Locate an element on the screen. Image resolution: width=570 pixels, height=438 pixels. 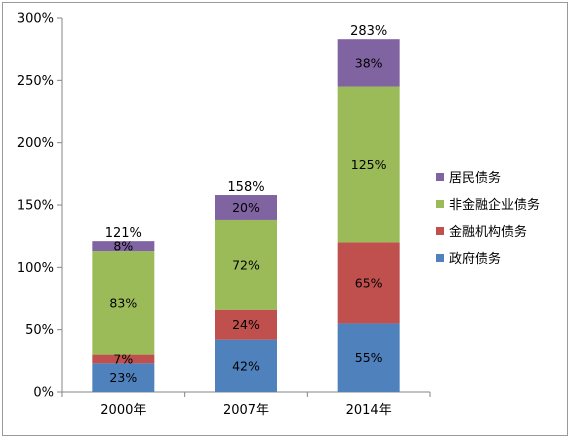
y-tick-label: 50% is located at coordinates (39, 330).